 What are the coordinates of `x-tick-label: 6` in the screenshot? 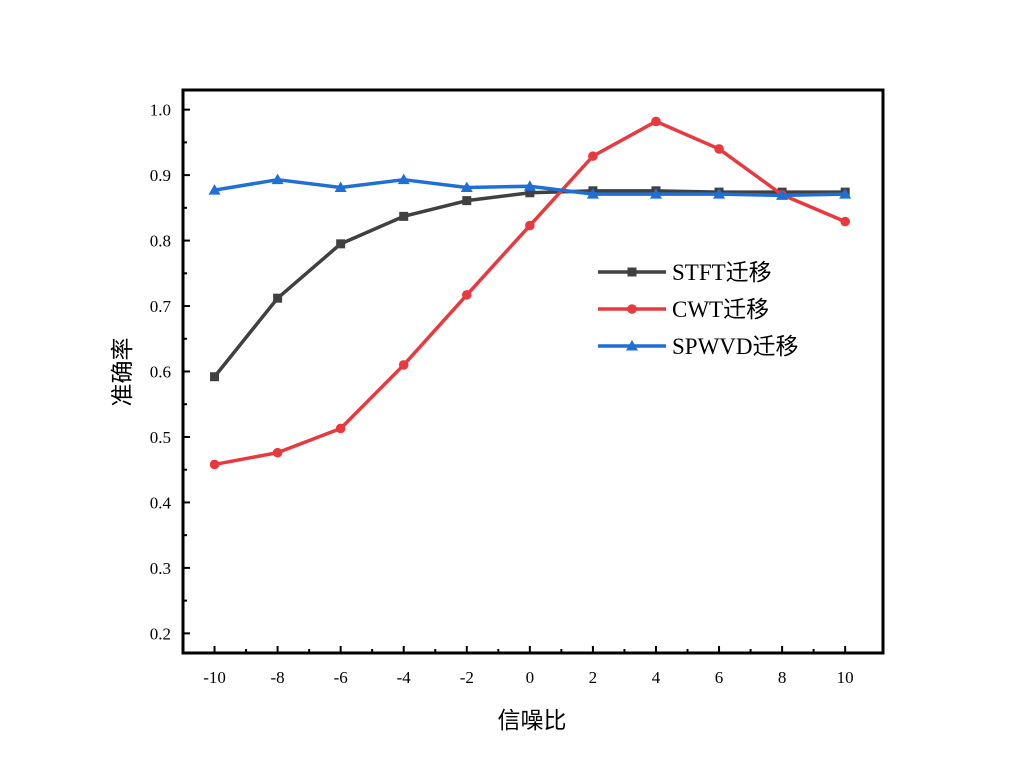 It's located at (719, 677).